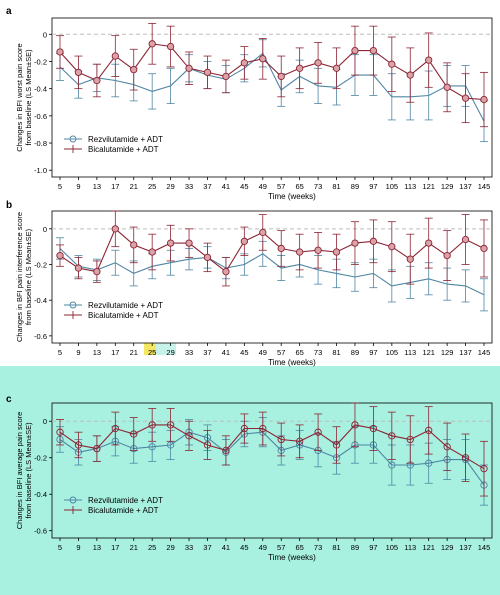  I want to click on series-bicalutamide, so click(272, 248).